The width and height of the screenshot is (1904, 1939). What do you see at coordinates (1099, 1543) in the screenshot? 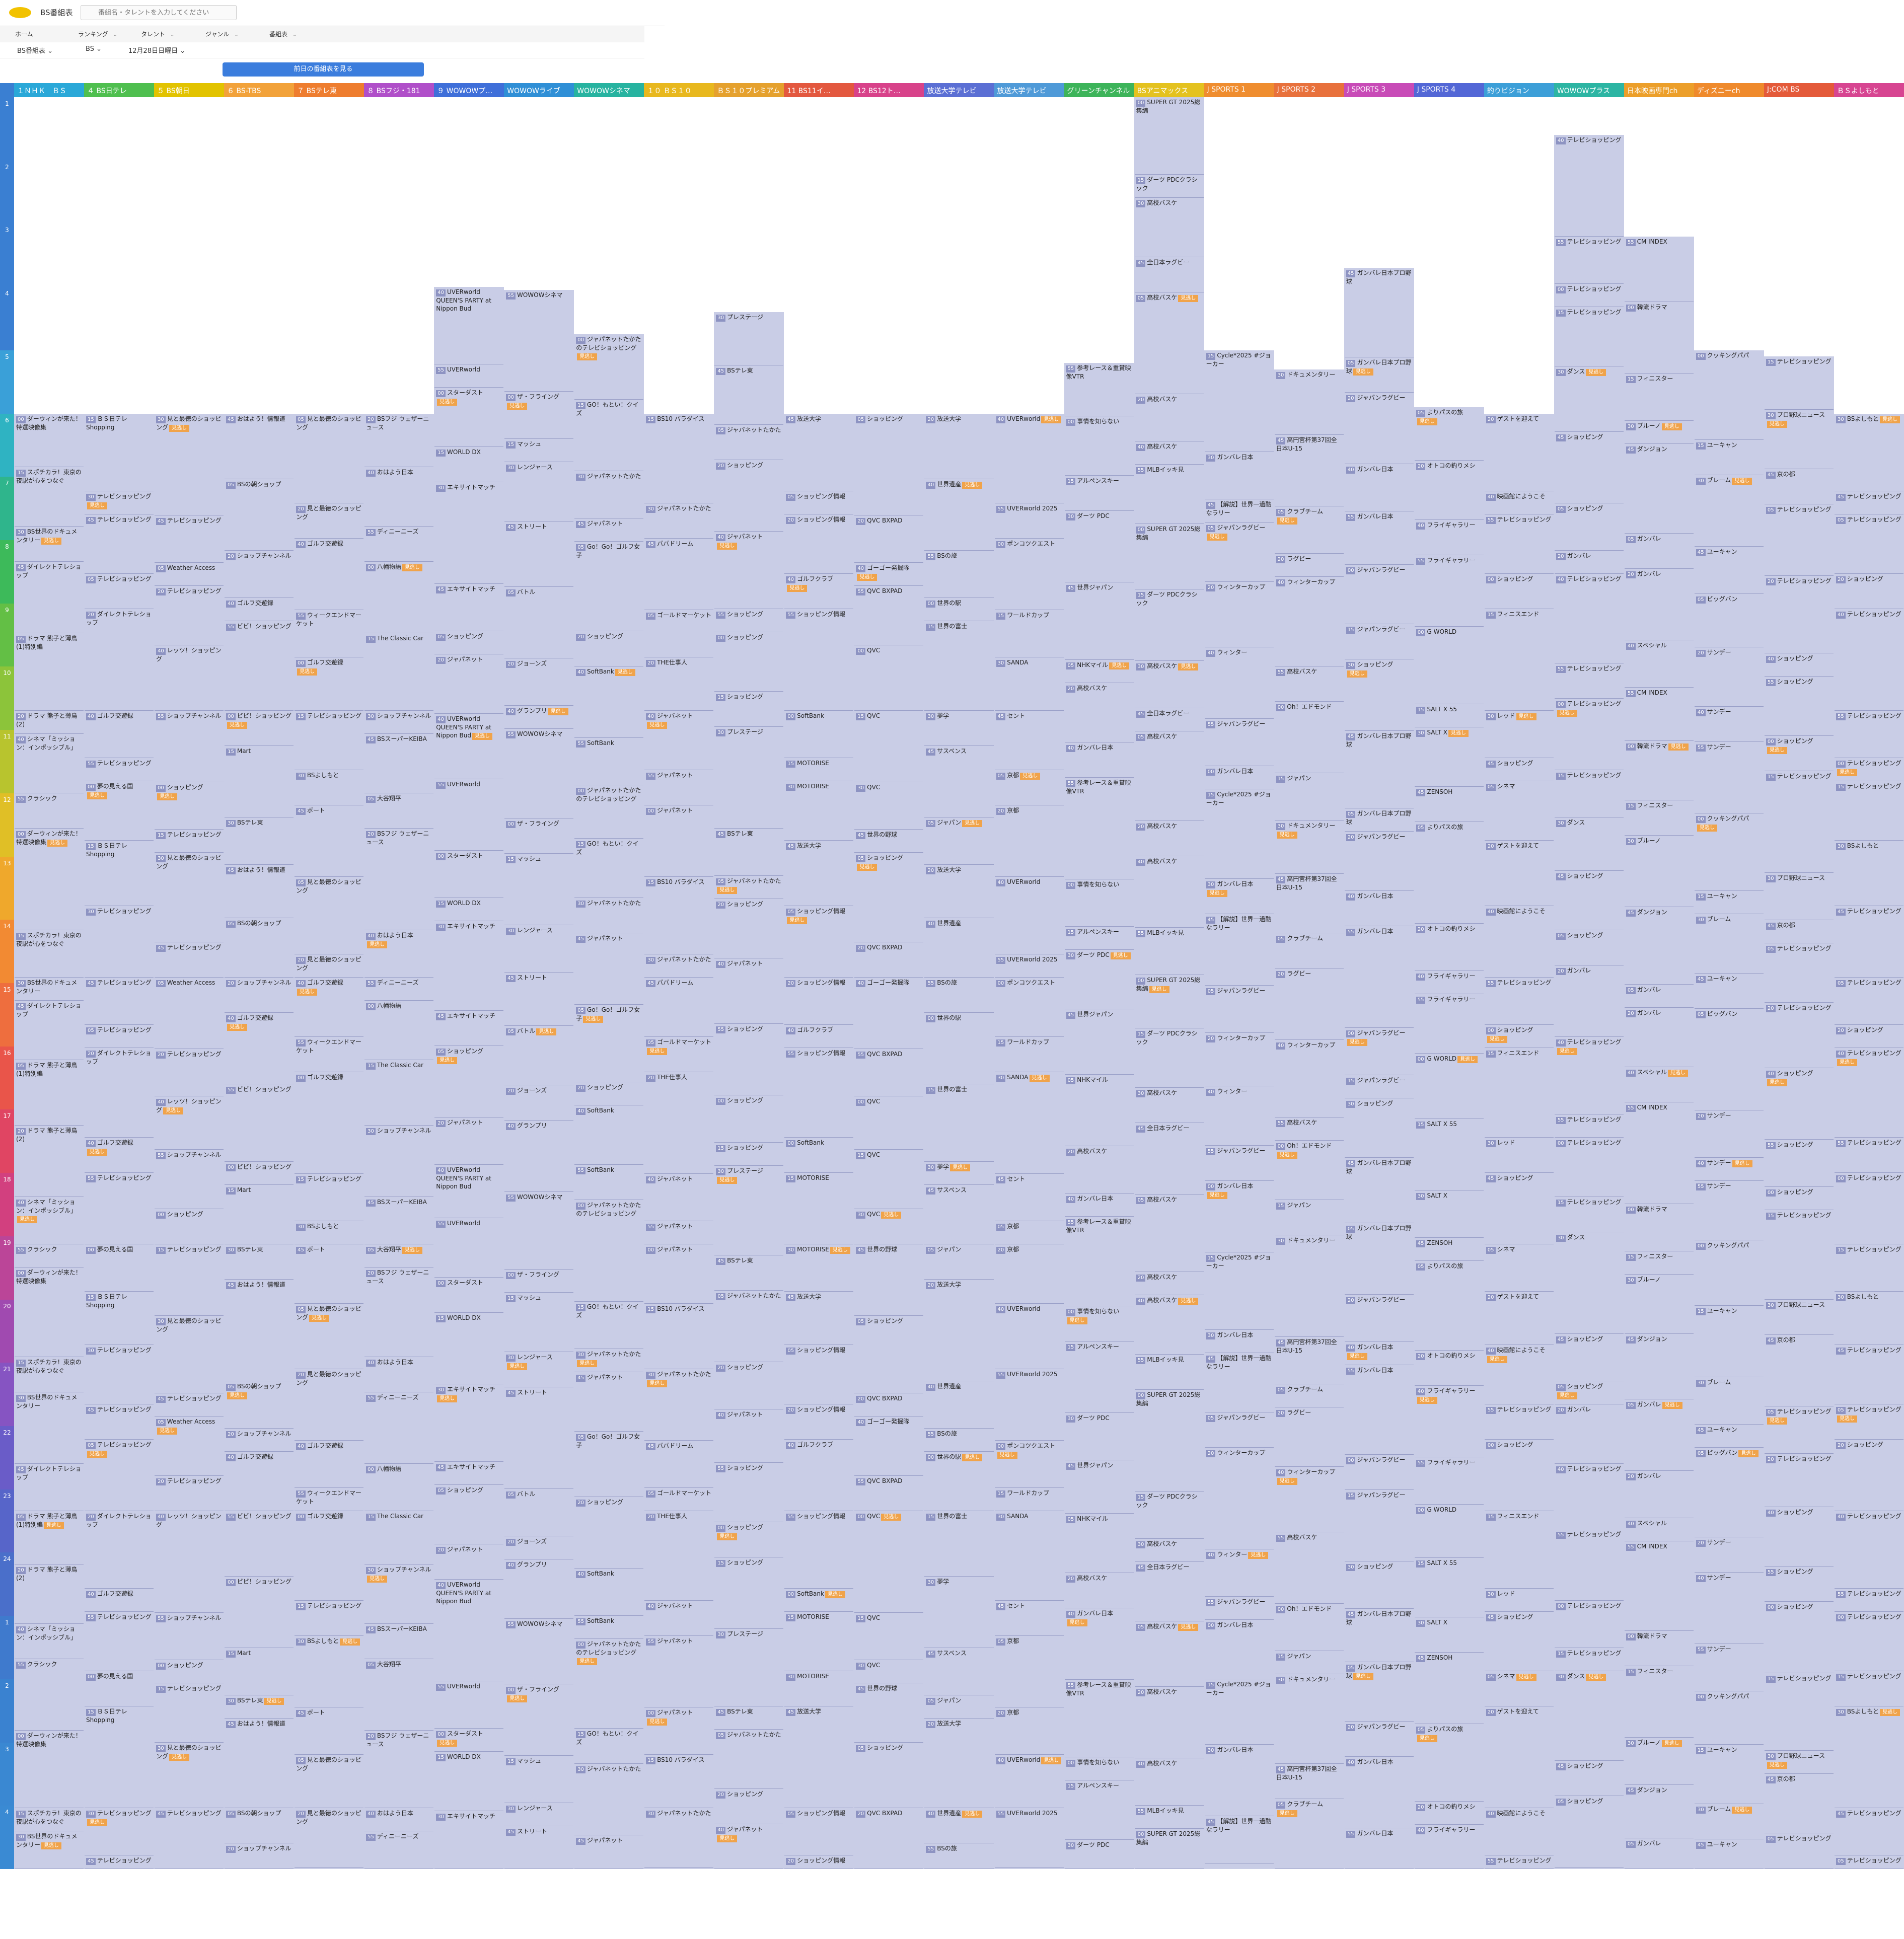
I see `program-cell: 05 NHKマイル` at bounding box center [1099, 1543].